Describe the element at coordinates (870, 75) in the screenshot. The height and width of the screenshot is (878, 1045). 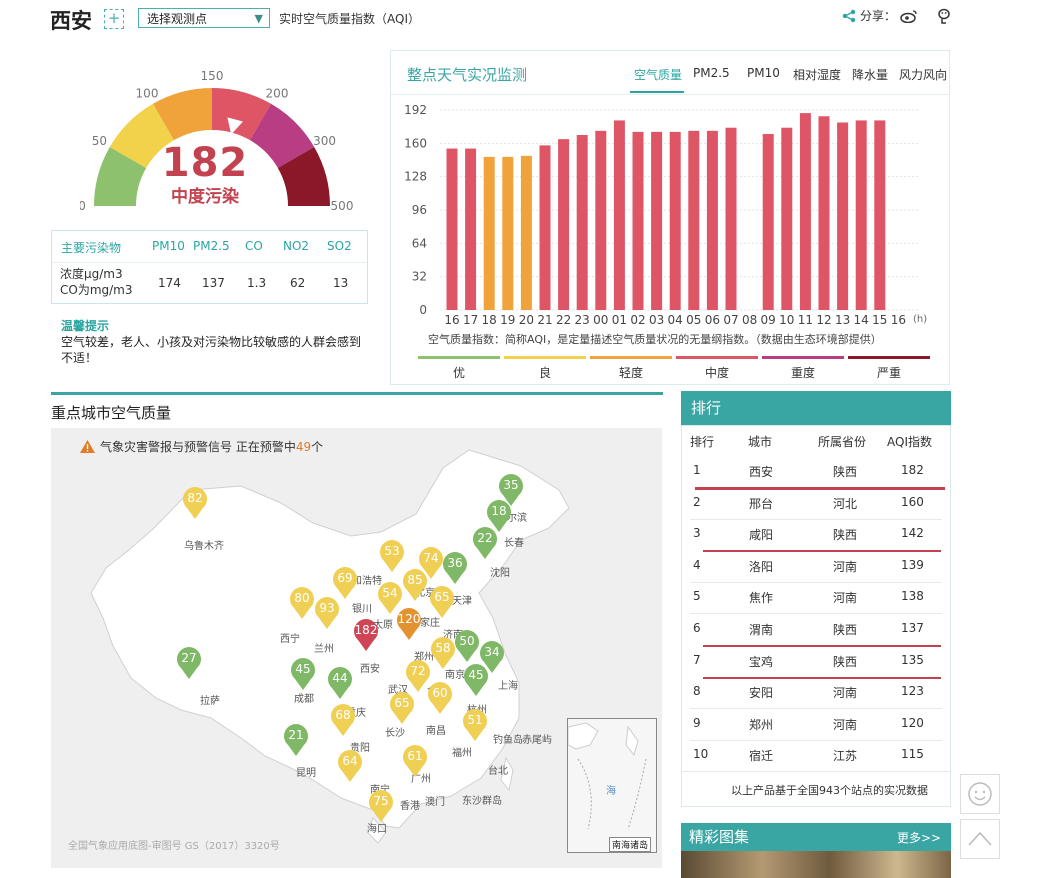
I see `tab-precipitation: 降水量` at that location.